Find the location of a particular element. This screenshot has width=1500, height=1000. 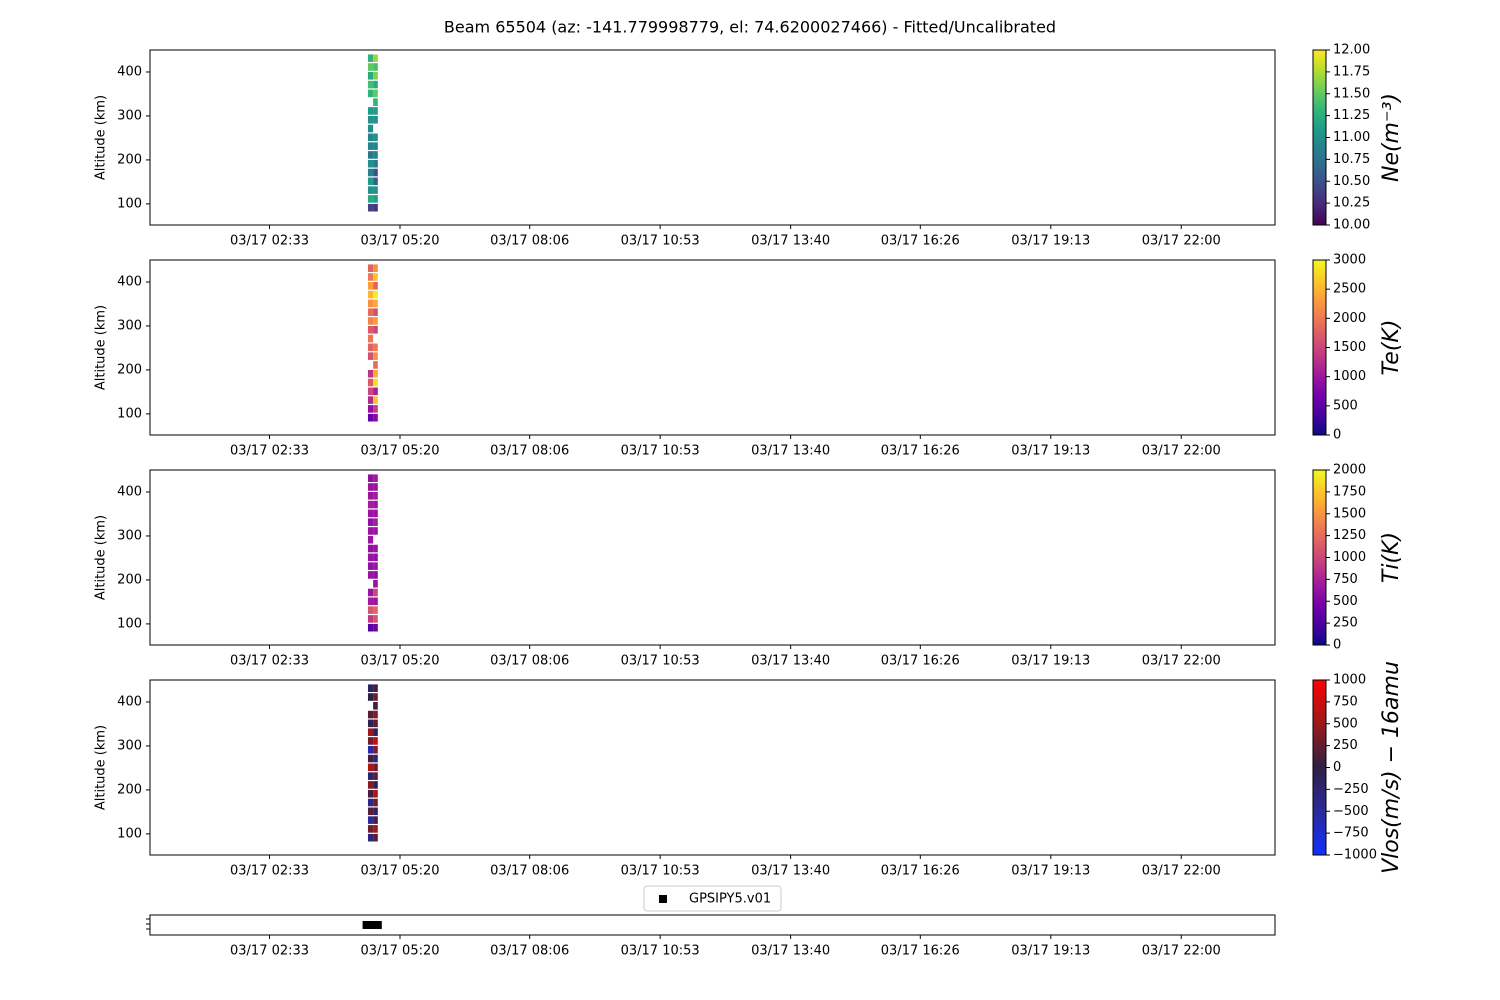

colorbar-tick-label: 12.00 is located at coordinates (1351, 50).